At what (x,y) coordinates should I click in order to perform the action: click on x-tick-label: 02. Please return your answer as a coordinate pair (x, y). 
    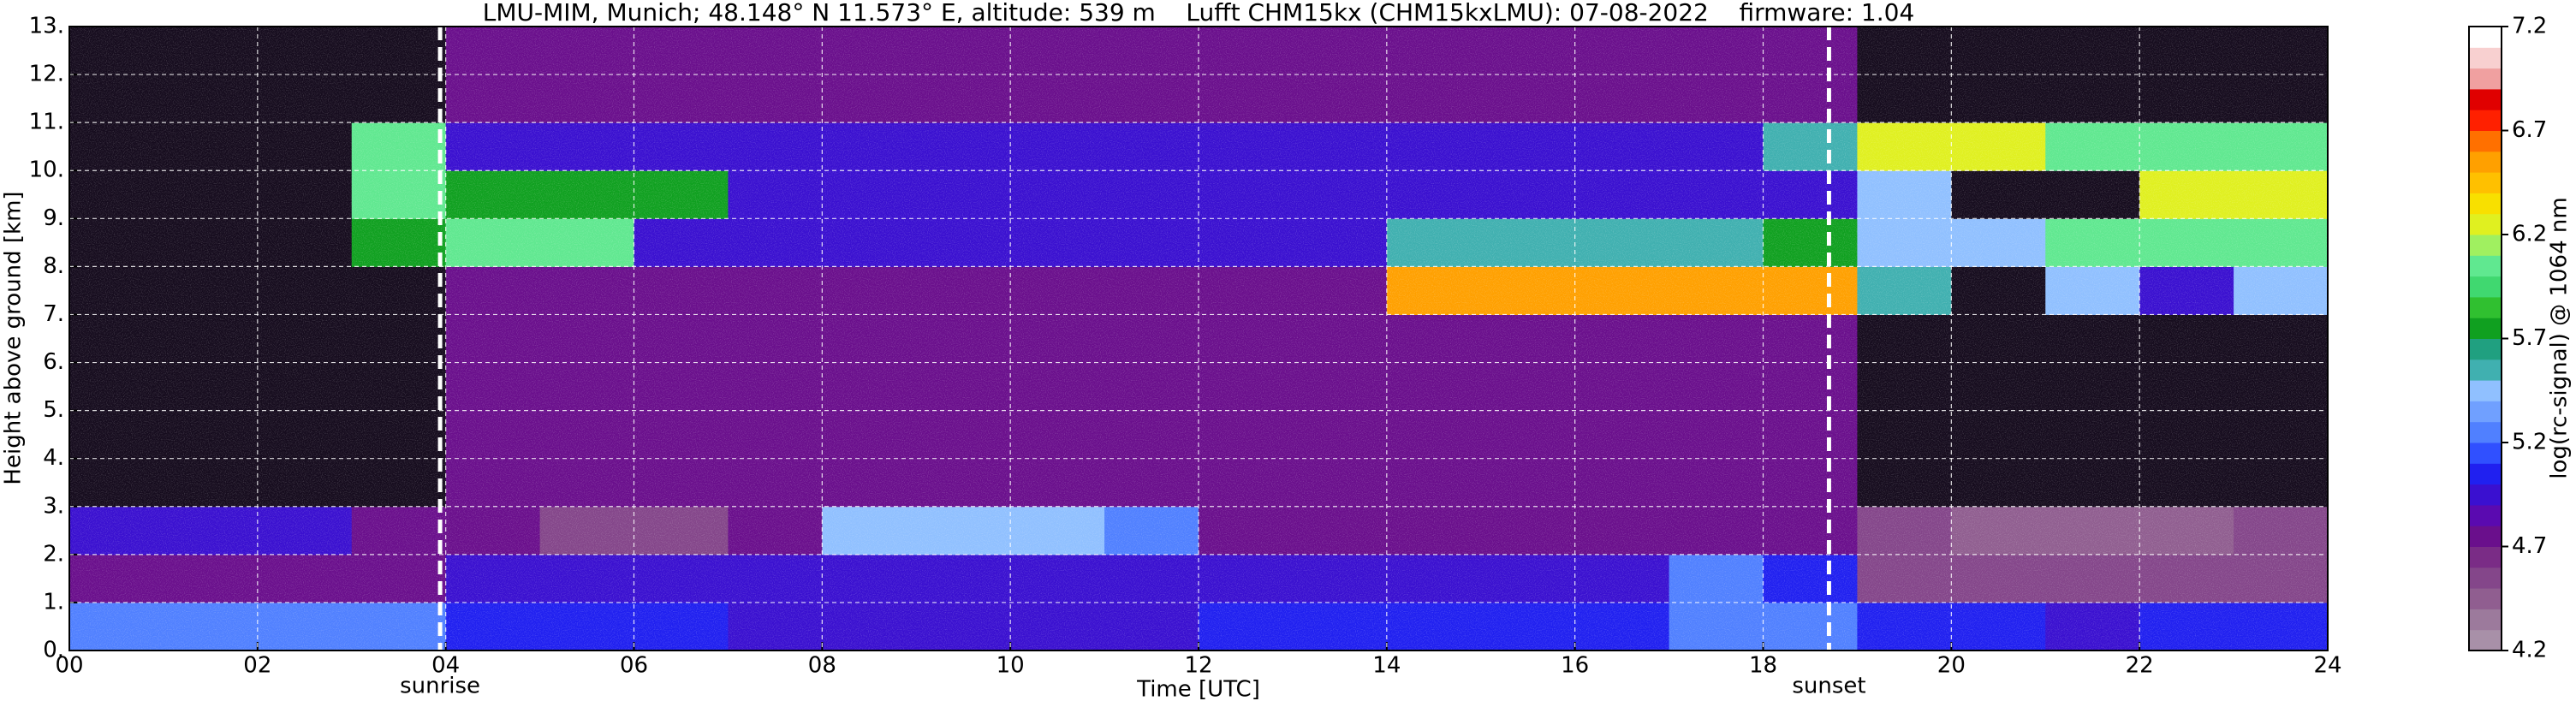
    Looking at the image, I should click on (257, 666).